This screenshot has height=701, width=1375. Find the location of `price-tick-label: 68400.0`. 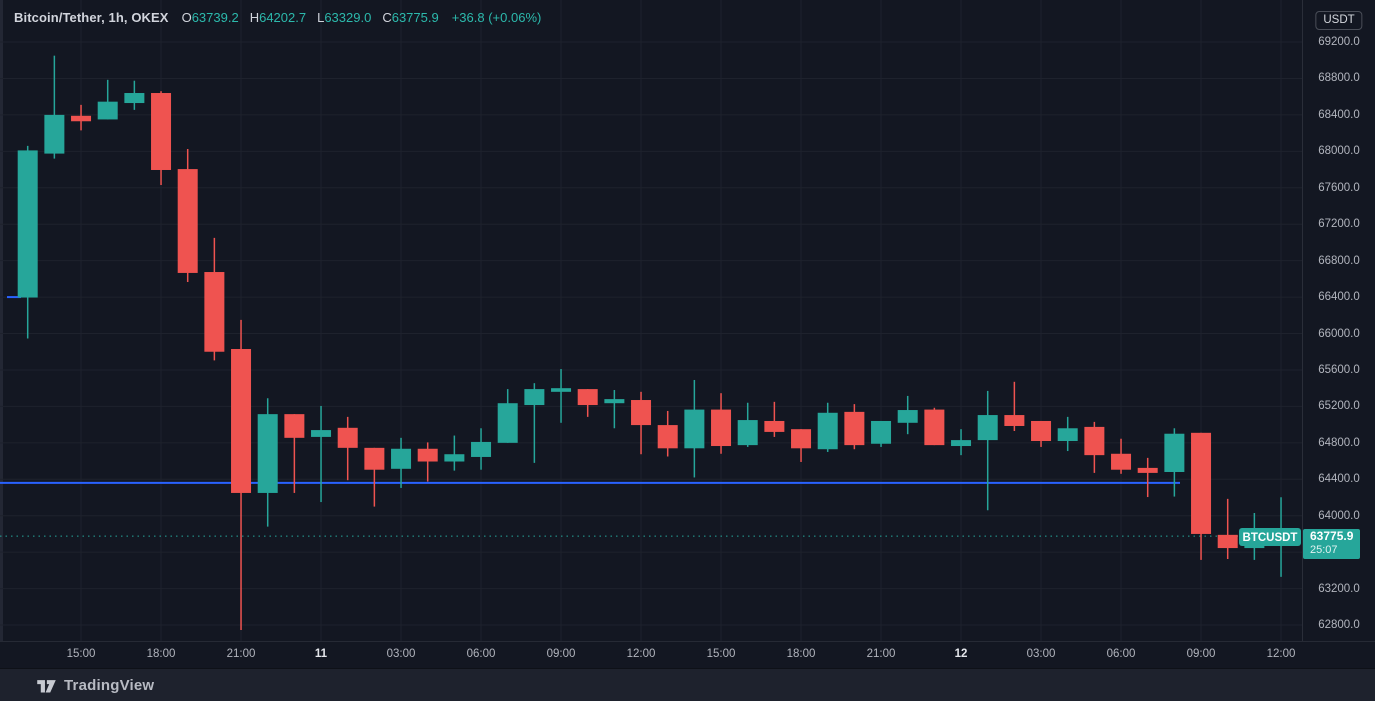

price-tick-label: 68400.0 is located at coordinates (1339, 114).